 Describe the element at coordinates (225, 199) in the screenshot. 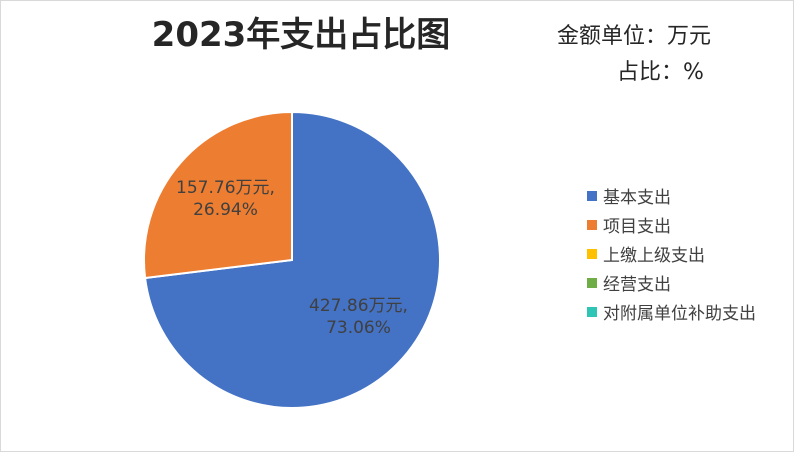

I see `data-label-2: 157.76万元, 26.94%` at that location.